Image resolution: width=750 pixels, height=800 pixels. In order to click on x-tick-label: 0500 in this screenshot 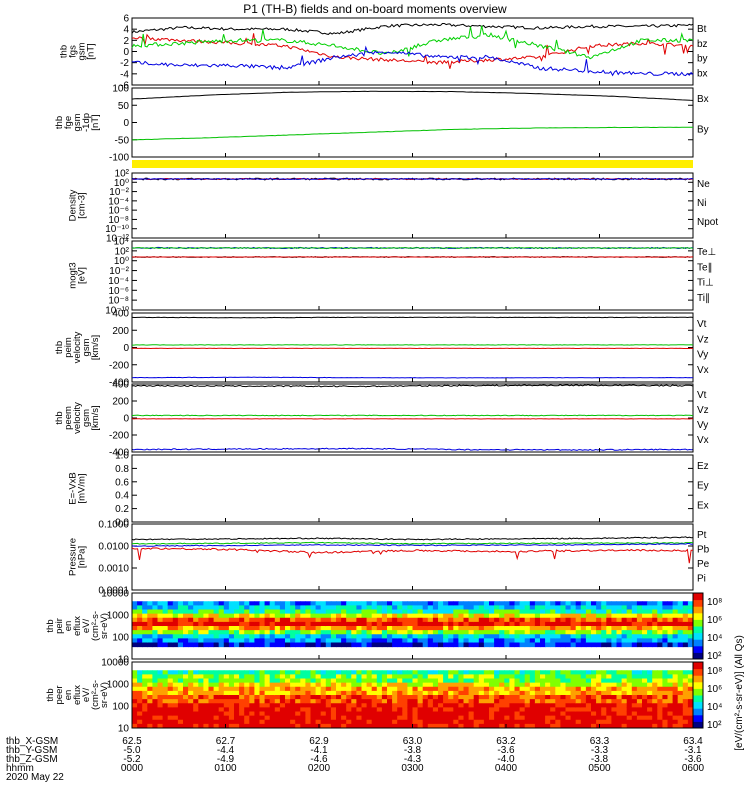, I will do `click(599, 768)`.